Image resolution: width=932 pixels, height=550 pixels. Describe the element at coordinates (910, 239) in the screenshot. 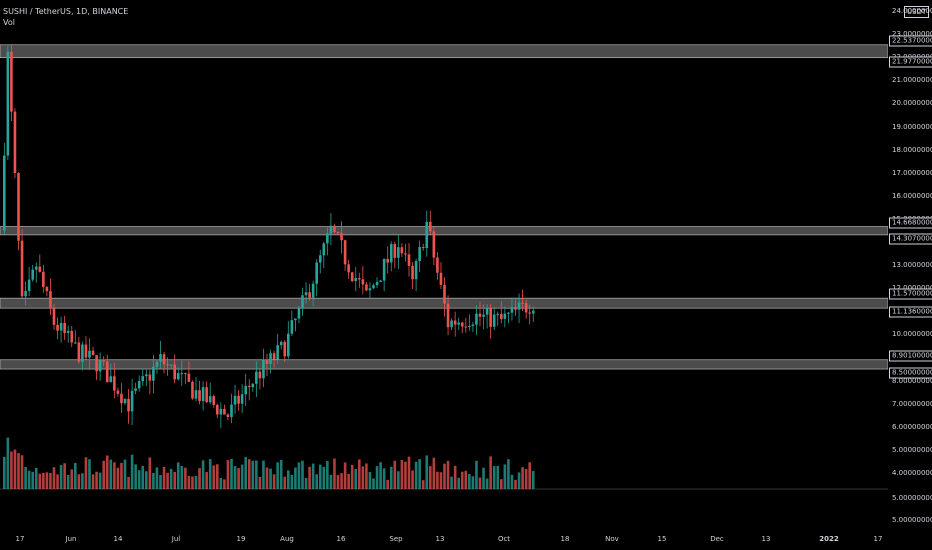

I see `level-price-label: 14.30700000` at that location.